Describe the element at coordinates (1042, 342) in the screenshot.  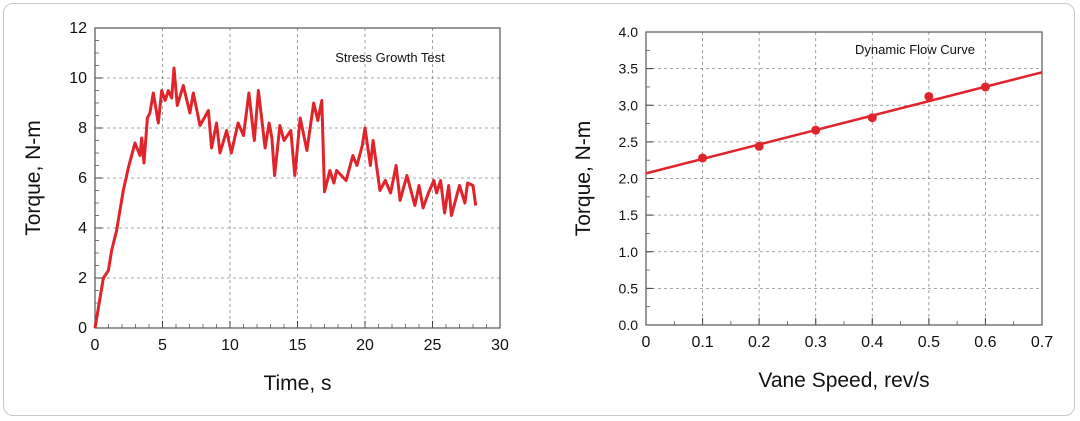
I see `x-tick-label: 0.7` at that location.